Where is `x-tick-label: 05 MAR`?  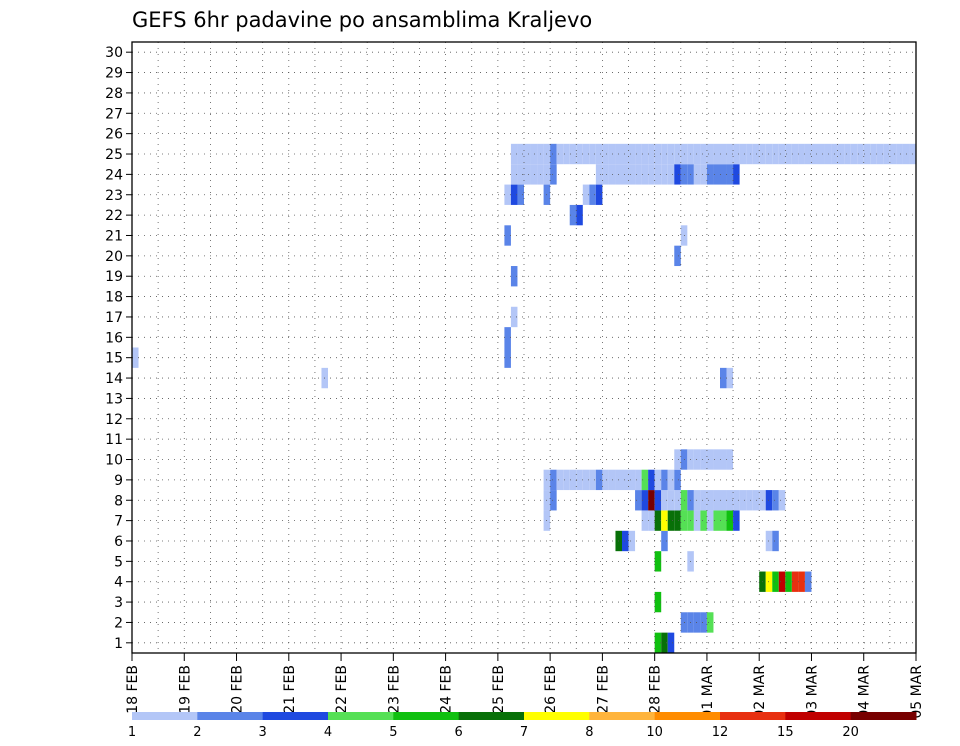 x-tick-label: 05 MAR is located at coordinates (917, 692).